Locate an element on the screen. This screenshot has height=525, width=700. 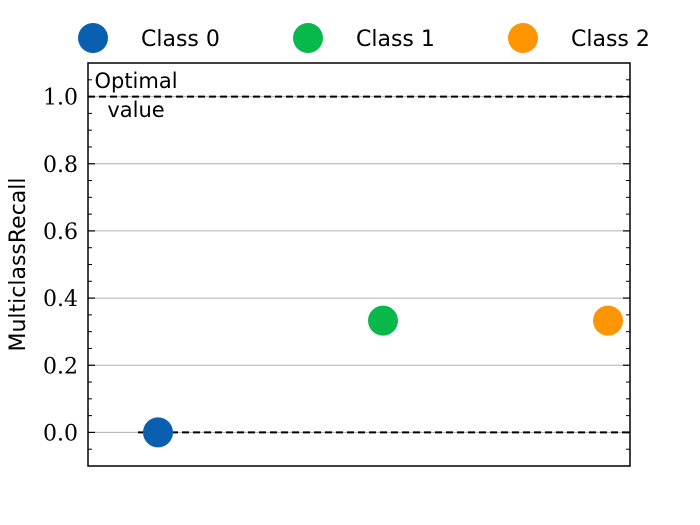
legend-item: Class 0 is located at coordinates (149, 38).